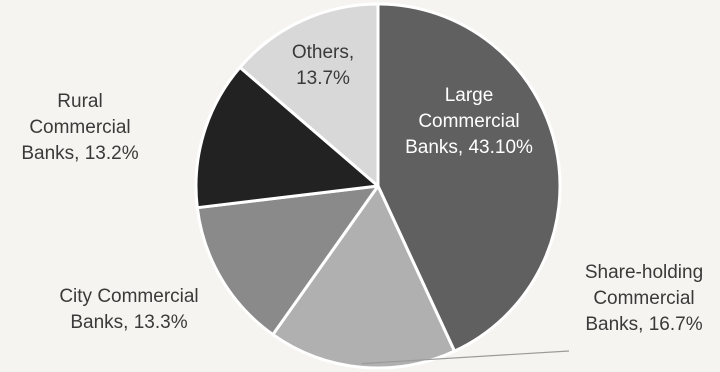 This screenshot has height=372, width=720. Describe the element at coordinates (644, 298) in the screenshot. I see `label-share-holding-commercial-banks: Share-holding Commercial Banks, 16.7%` at that location.